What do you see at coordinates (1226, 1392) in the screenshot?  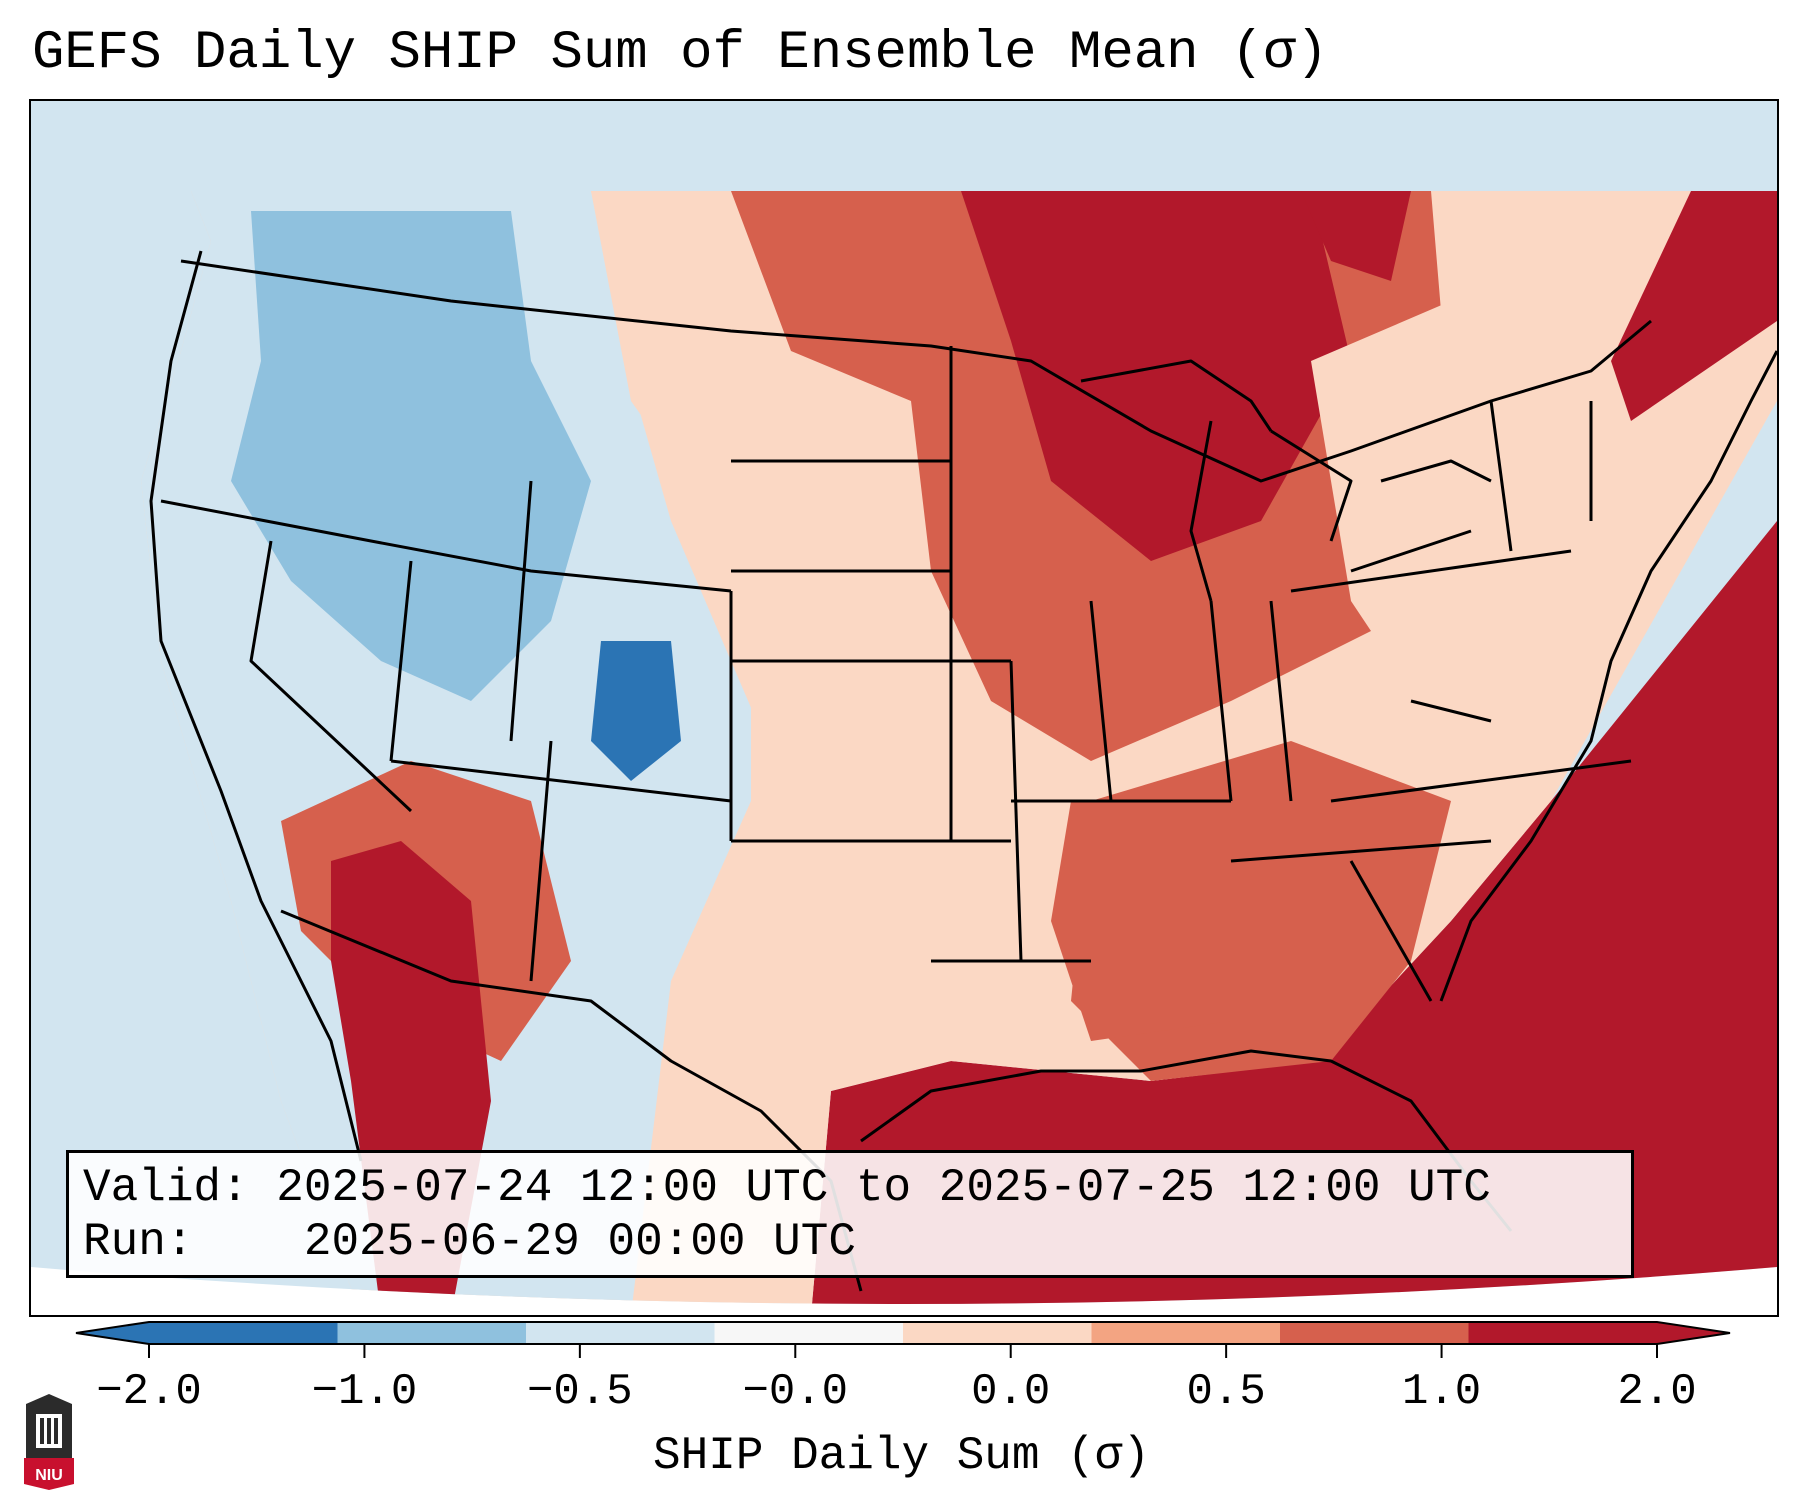 I see `tick-label: 0.5` at bounding box center [1226, 1392].